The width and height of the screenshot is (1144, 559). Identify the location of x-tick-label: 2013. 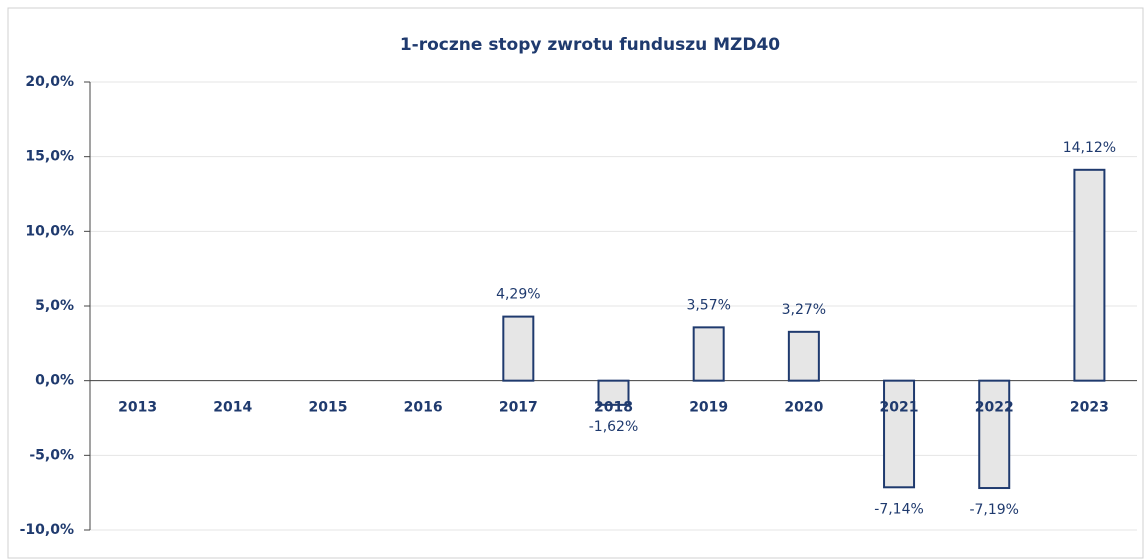
(137, 408).